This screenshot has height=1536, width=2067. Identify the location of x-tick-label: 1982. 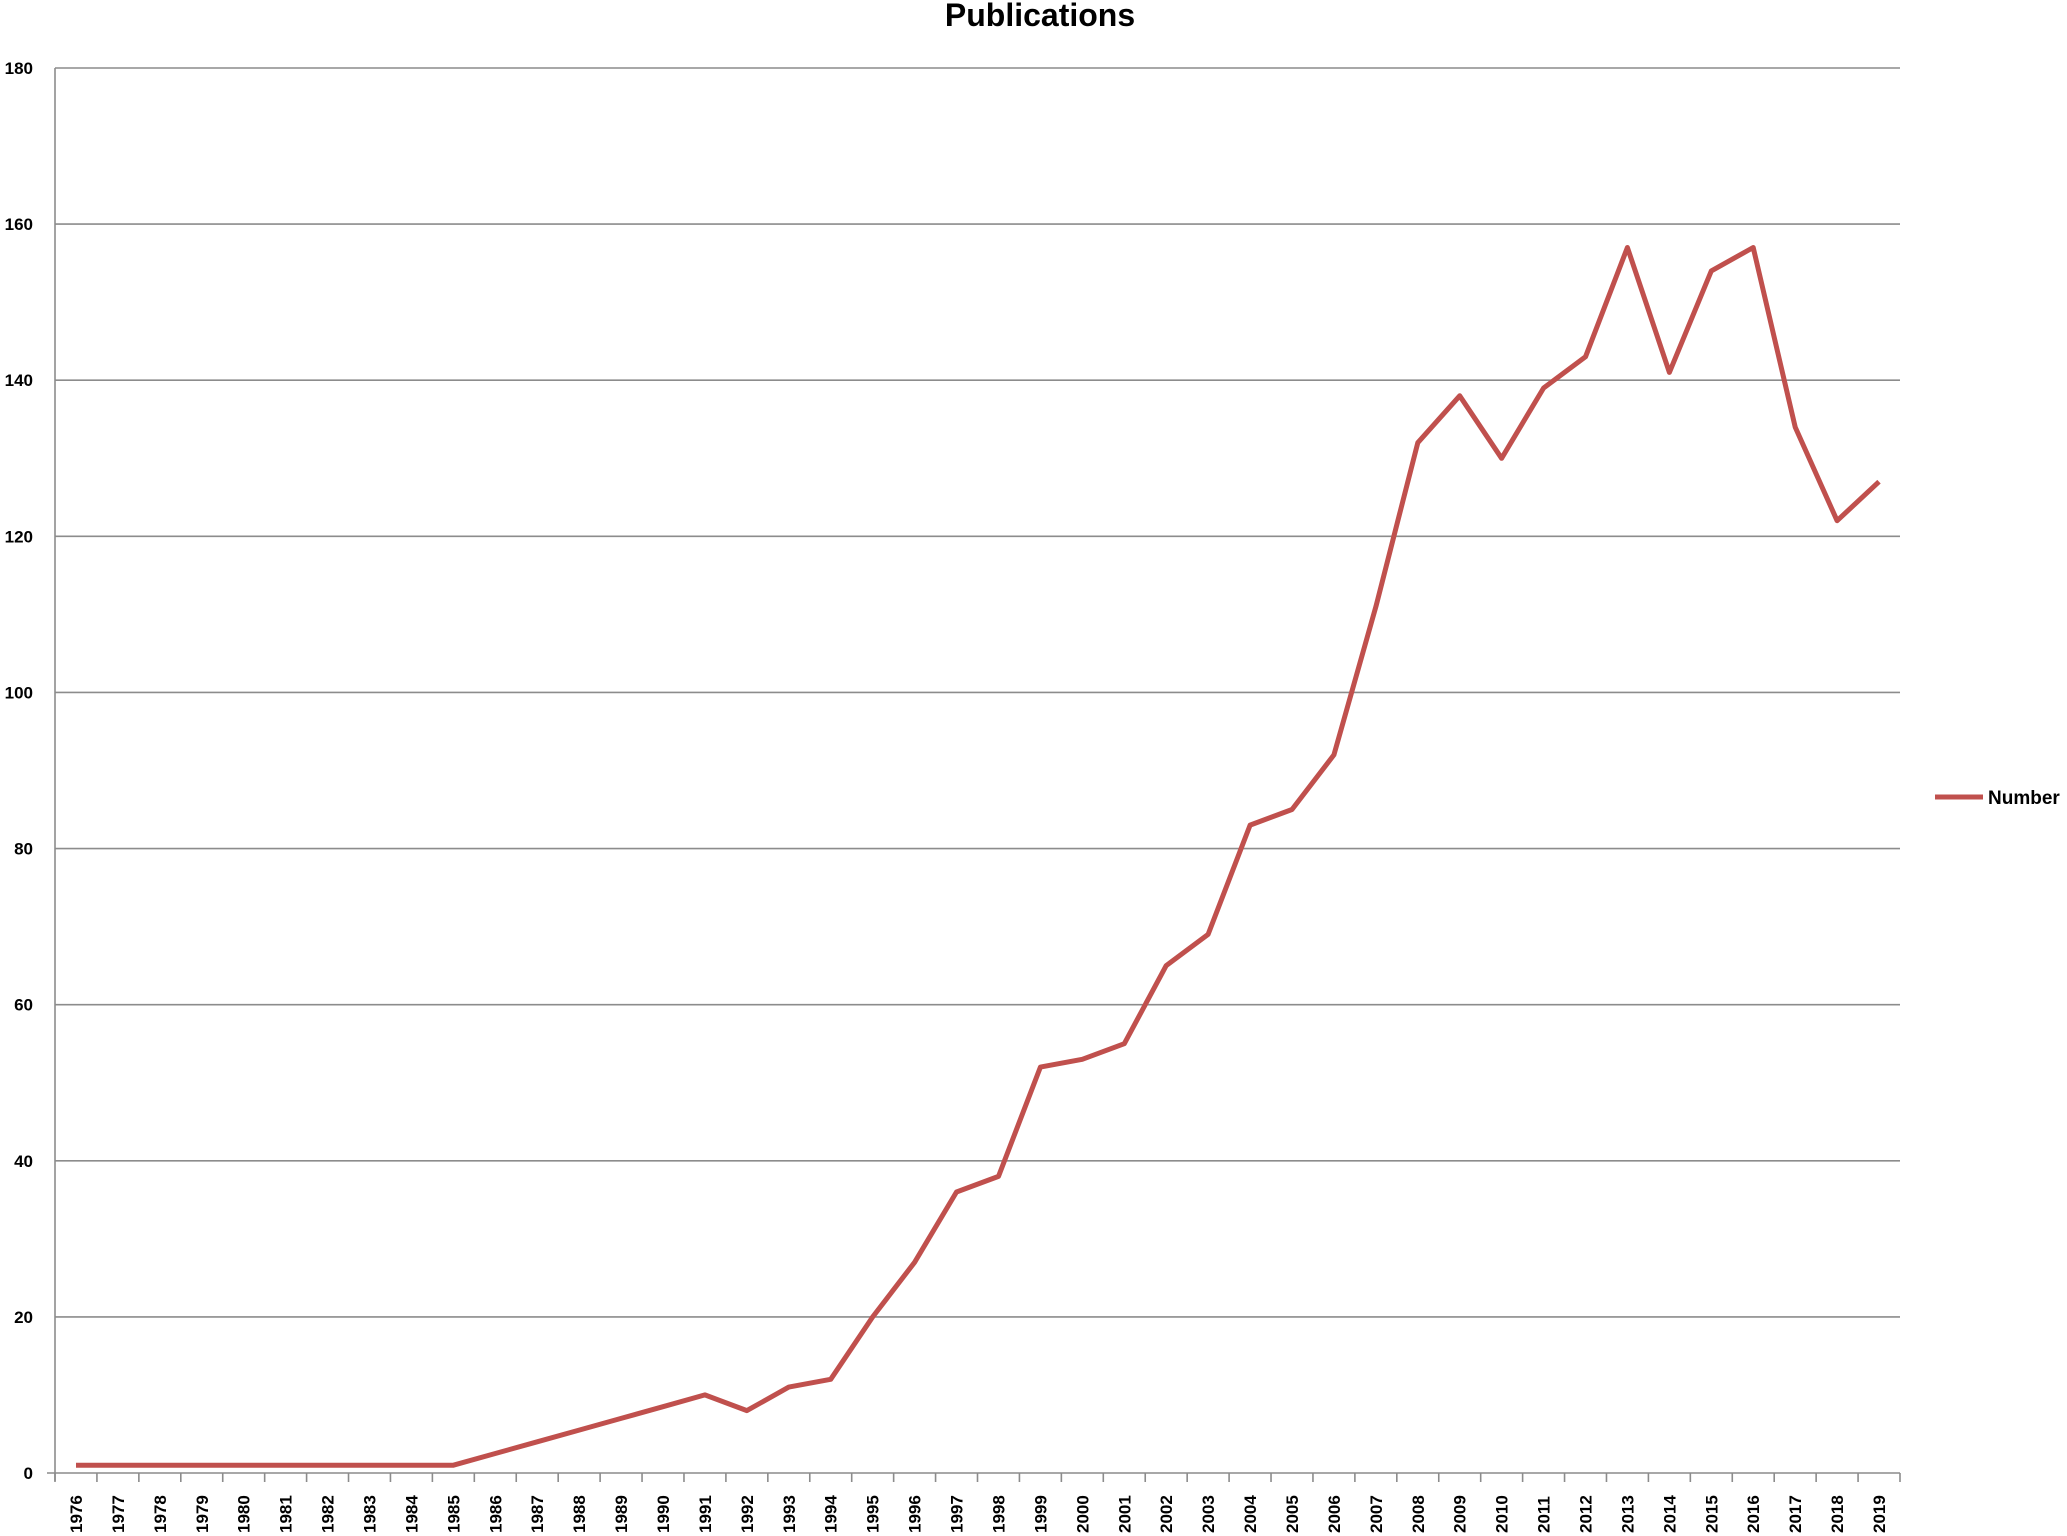
(328, 1514).